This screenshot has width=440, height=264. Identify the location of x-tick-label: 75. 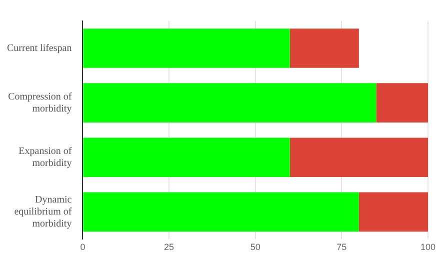
(341, 247).